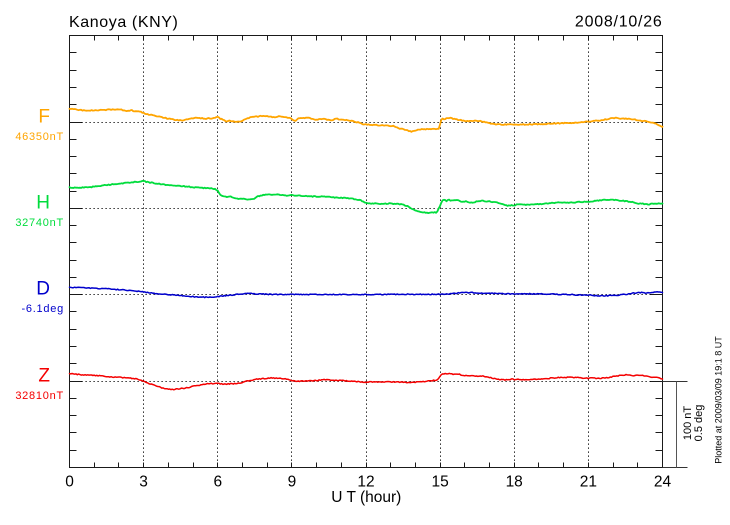  Describe the element at coordinates (365, 482) in the screenshot. I see `svg-text: 12` at that location.